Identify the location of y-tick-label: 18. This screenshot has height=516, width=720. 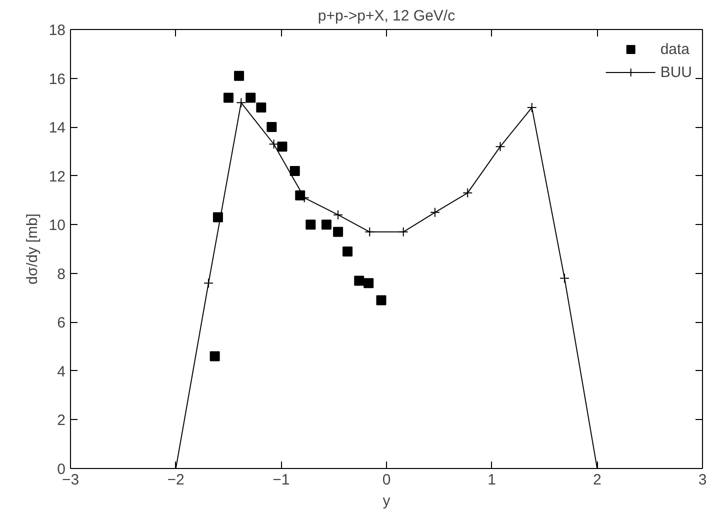
(57, 30).